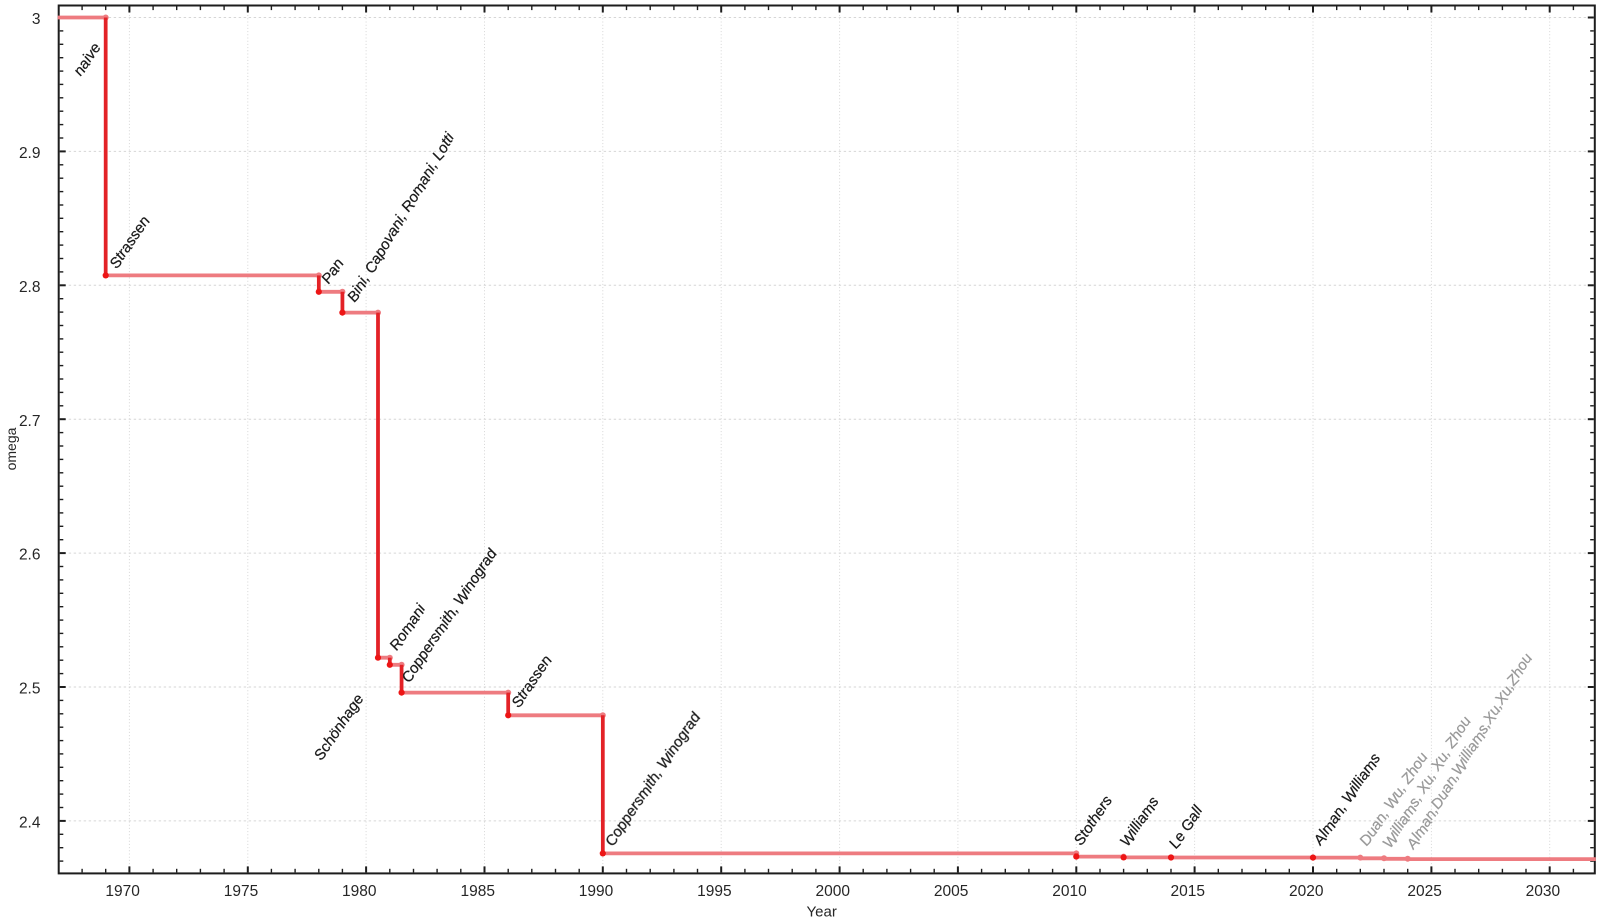  What do you see at coordinates (30, 153) in the screenshot?
I see `svg-text: 2.9` at bounding box center [30, 153].